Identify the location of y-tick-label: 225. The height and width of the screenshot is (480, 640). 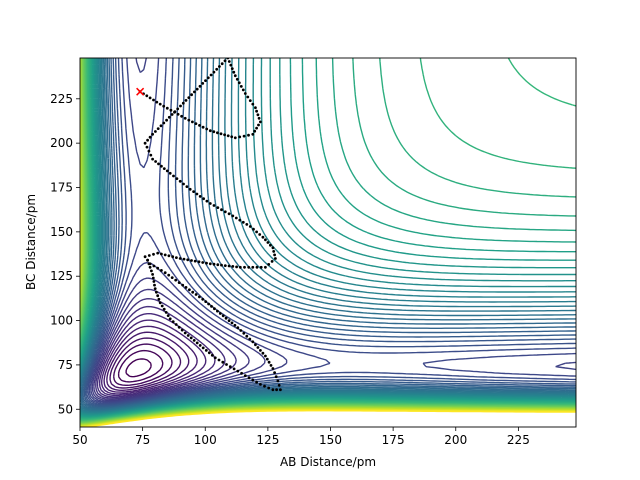
(61, 99).